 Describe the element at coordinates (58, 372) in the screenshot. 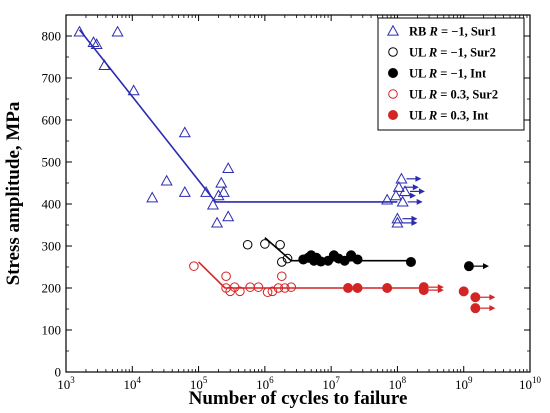

I see `y-tick-label: 0` at that location.